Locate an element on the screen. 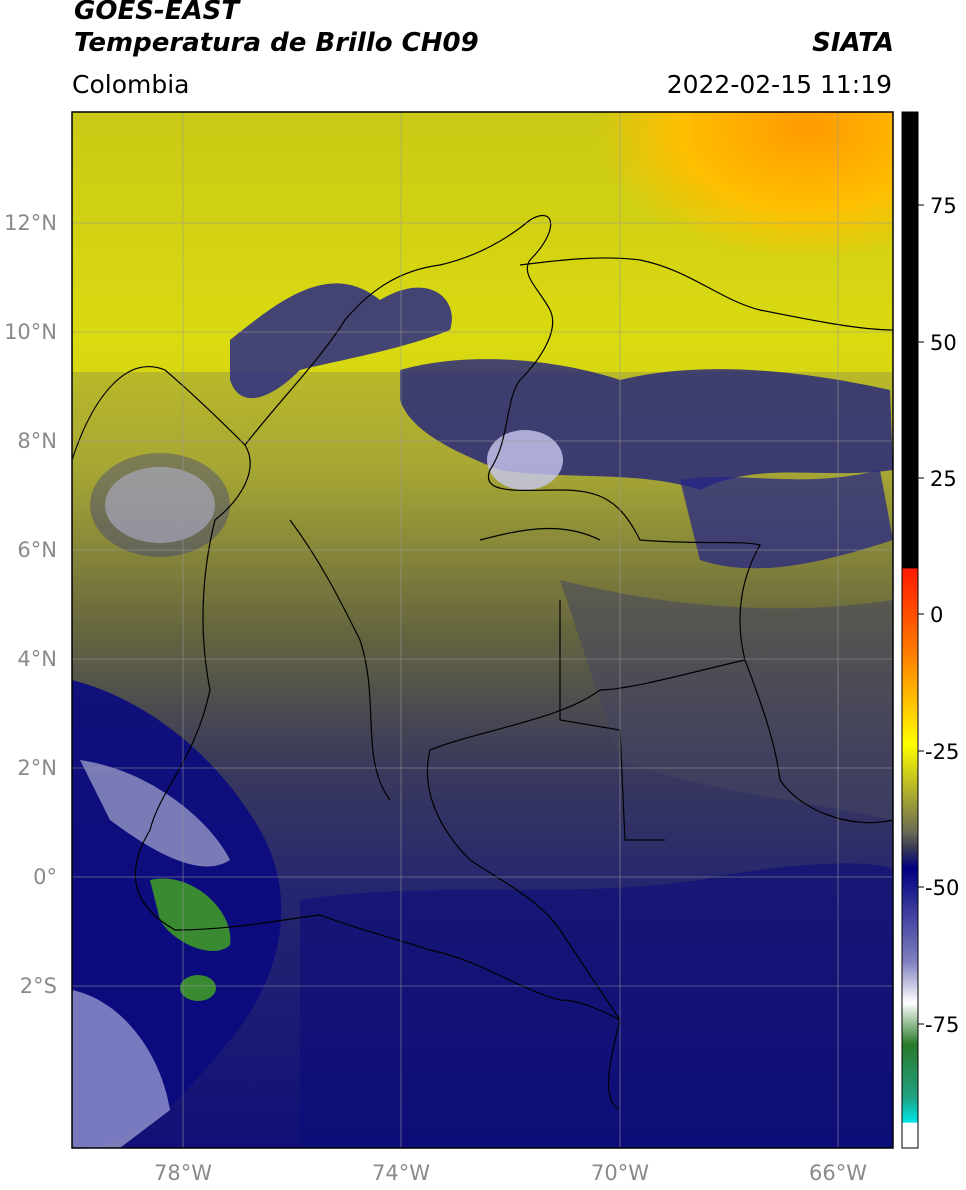 Image resolution: width=966 pixels, height=1190 pixels. lat-tick-label: 0° is located at coordinates (45, 877).